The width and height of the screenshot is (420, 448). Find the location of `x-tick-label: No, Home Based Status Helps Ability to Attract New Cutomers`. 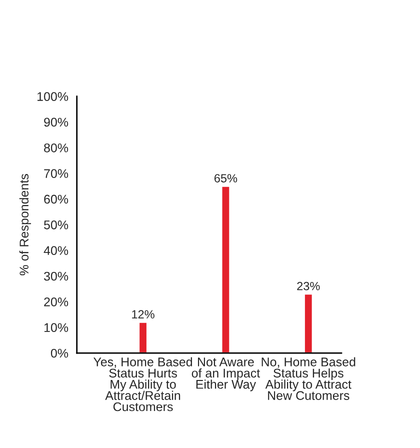

x-tick-label: No, Home Based Status Helps Ability to Attract New Cutomers is located at coordinates (309, 378).